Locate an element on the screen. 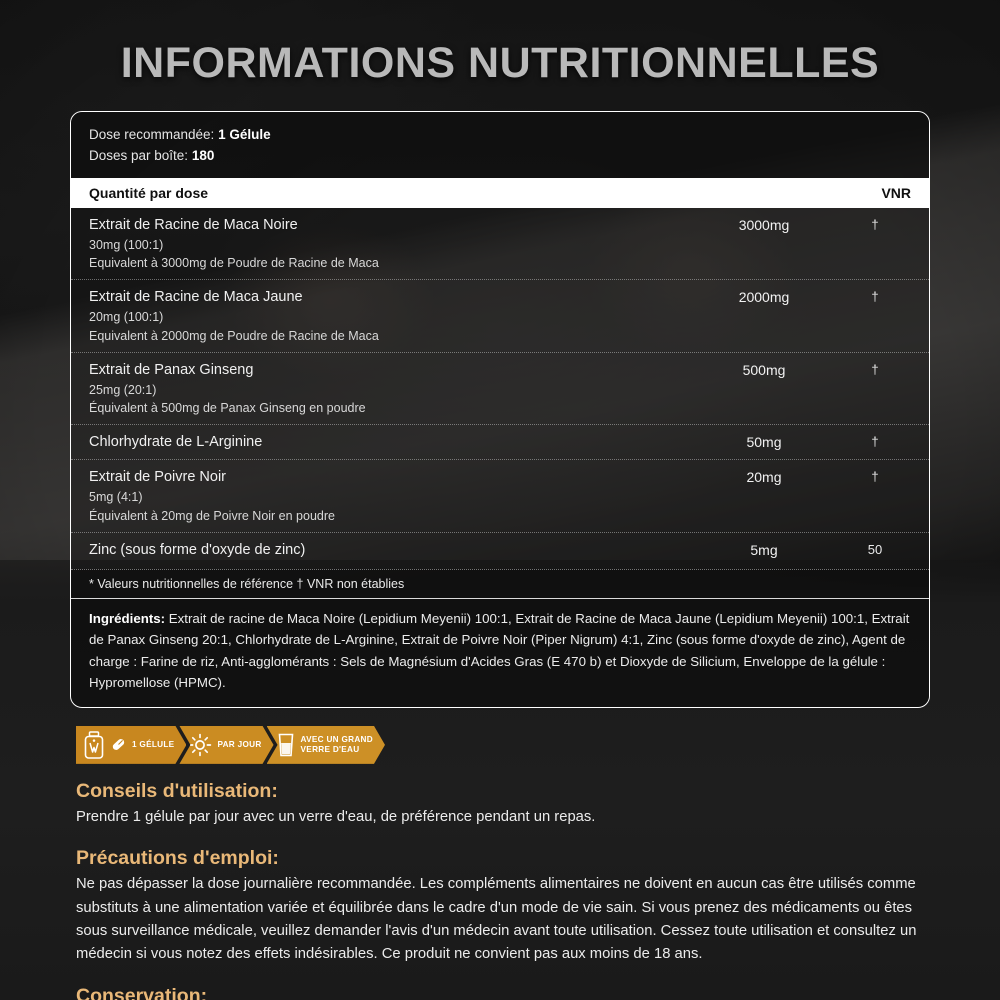 The image size is (1000, 1000). usage-step-perday: Par jour is located at coordinates (226, 745).